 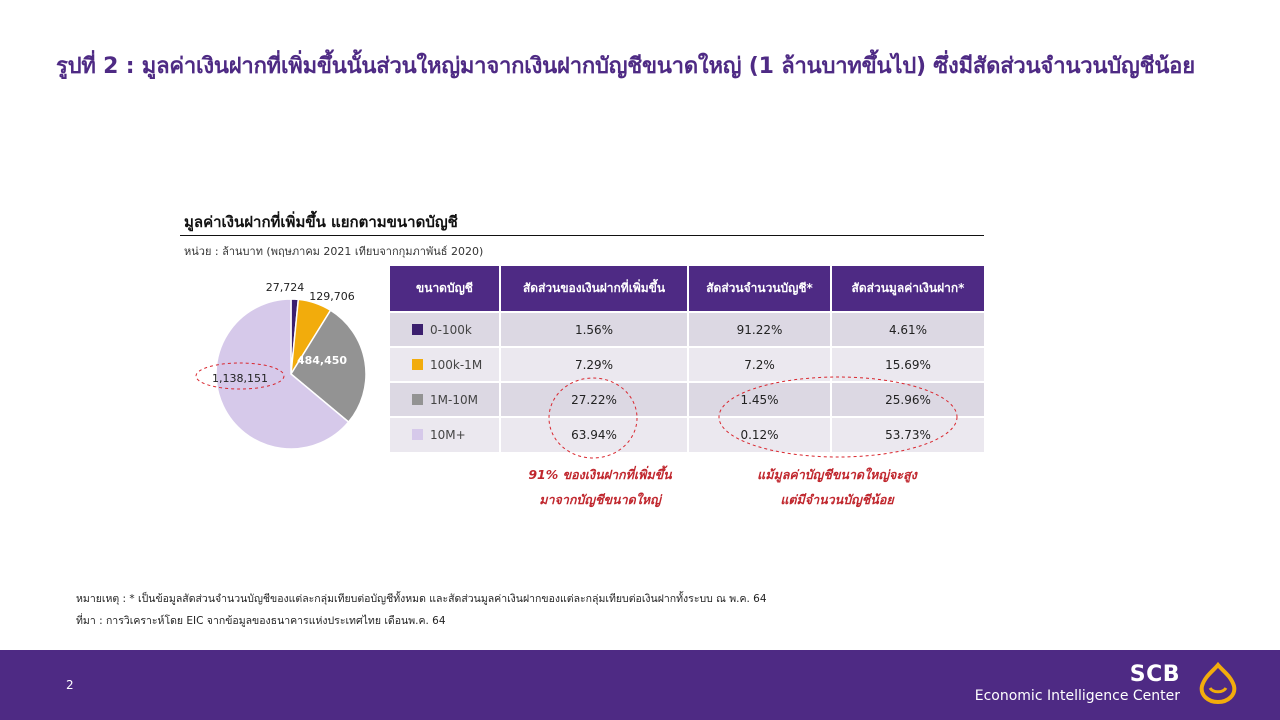 I want to click on annotation-right-line: แม้มูลค่าบัญชีขนาดใหญ่จะสูง, so click(x=837, y=474).